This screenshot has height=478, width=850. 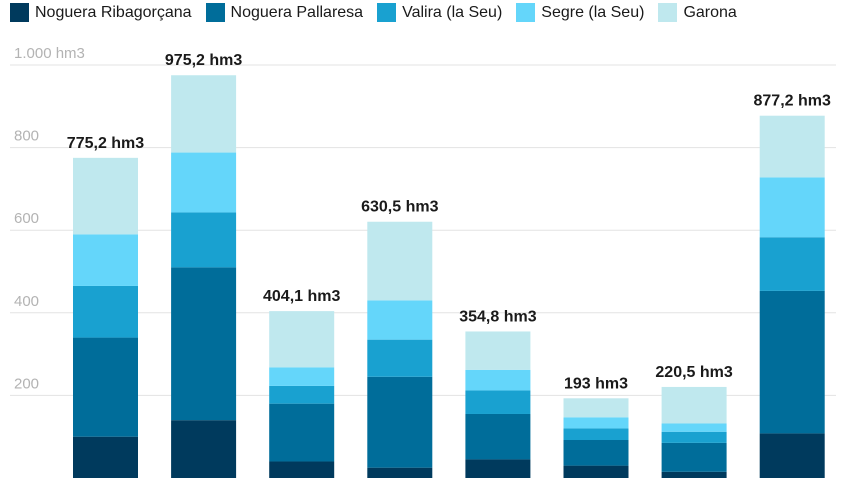 I want to click on legend-item-valira: Valira (la Seu), so click(x=439, y=12).